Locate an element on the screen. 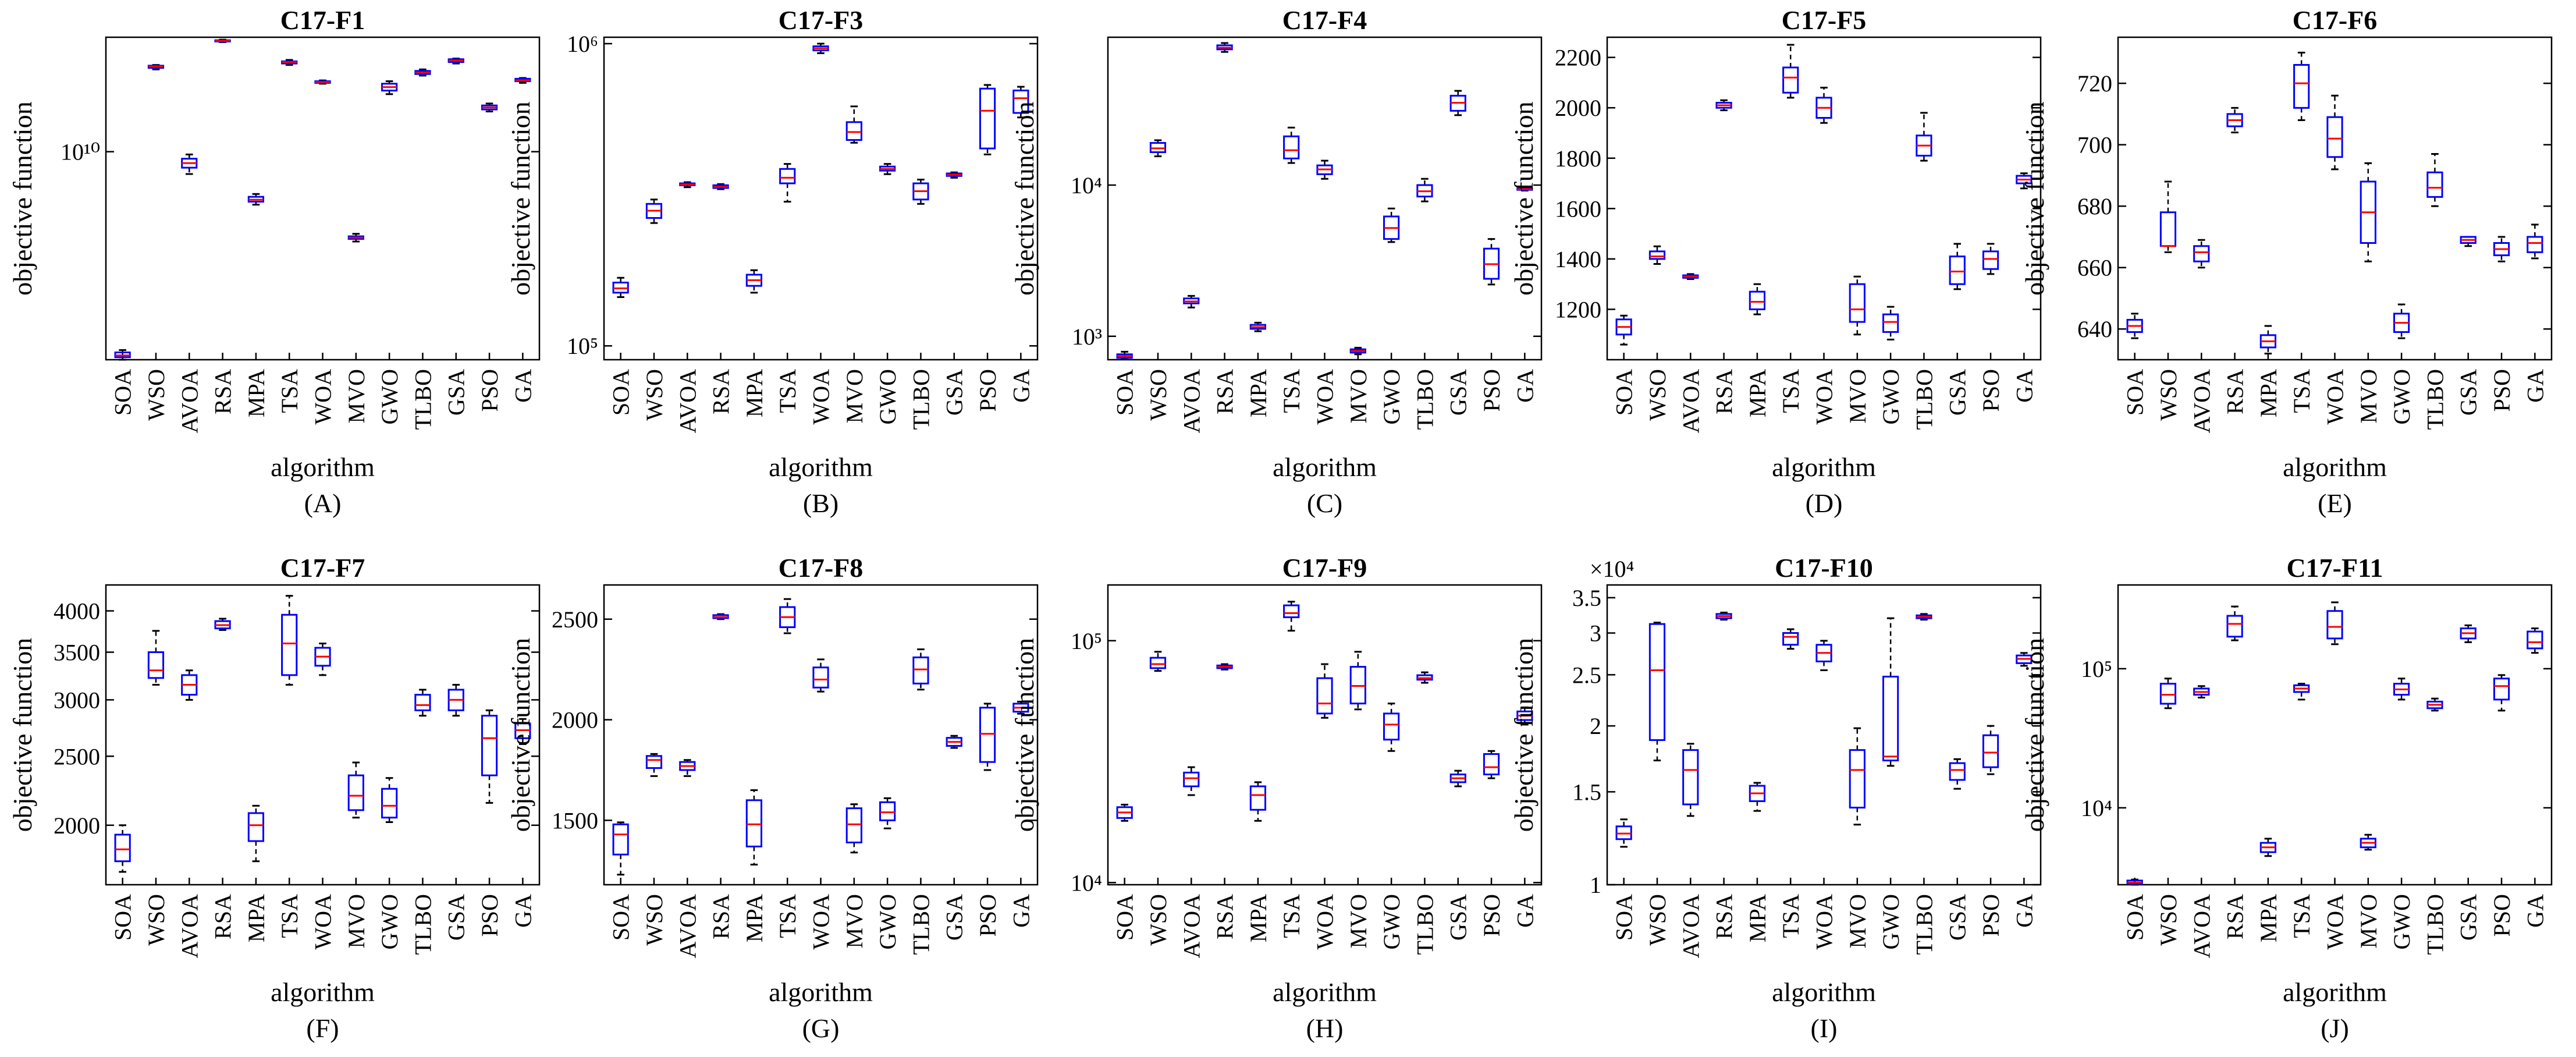 Image resolution: width=2576 pixels, height=1057 pixels. y-tick-label: 10³ is located at coordinates (1087, 337).